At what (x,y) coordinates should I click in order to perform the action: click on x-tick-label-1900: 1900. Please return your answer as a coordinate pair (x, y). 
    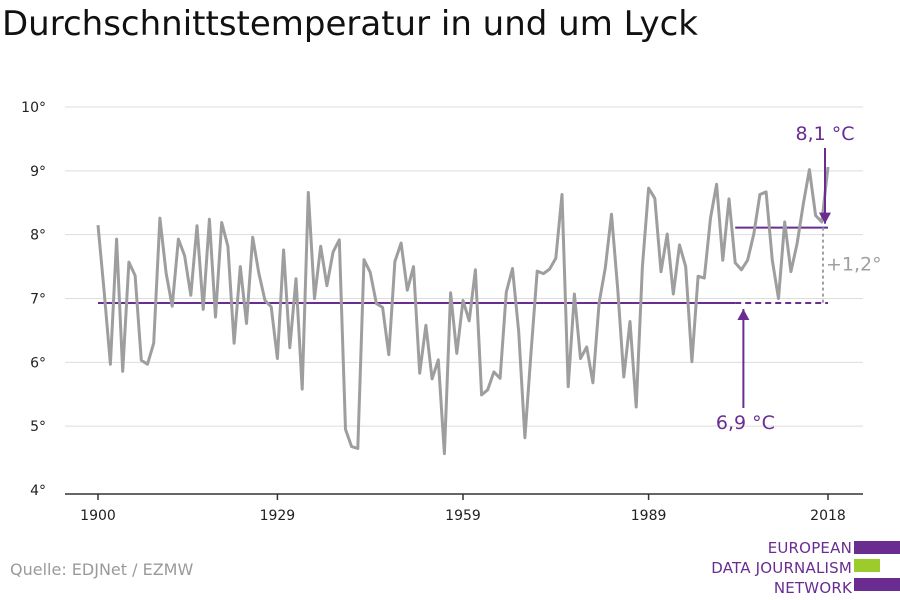
    Looking at the image, I should click on (98, 516).